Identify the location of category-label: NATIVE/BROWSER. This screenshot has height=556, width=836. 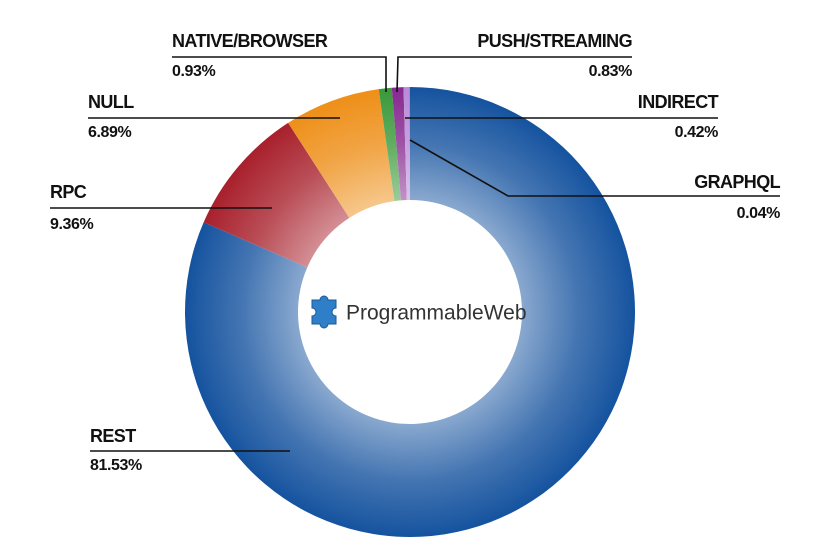
(250, 41).